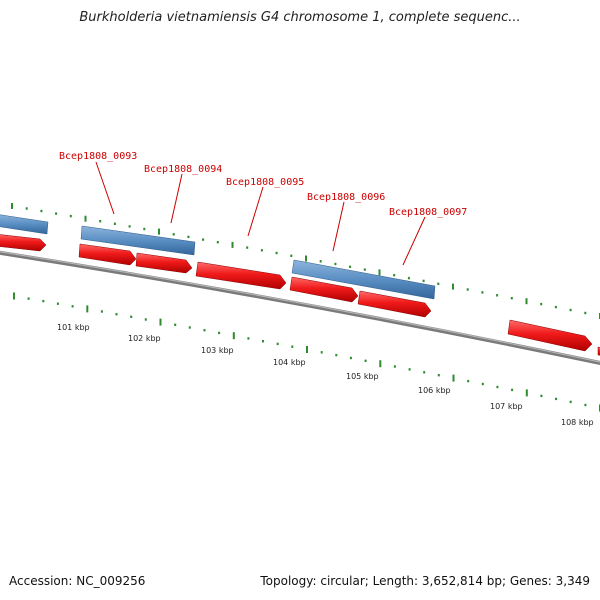 The image size is (600, 600). What do you see at coordinates (164, 263) in the screenshot?
I see `gene-bcep1808-0094-fwd` at bounding box center [164, 263].